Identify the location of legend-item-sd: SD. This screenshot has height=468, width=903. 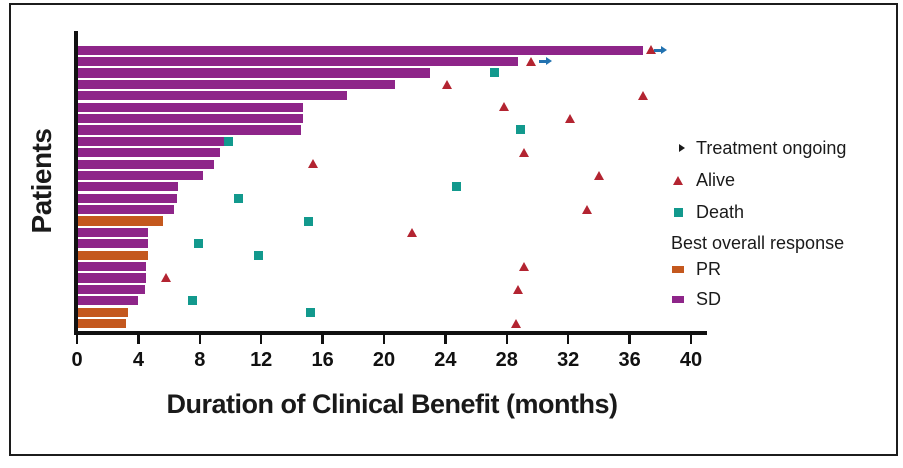
(696, 299).